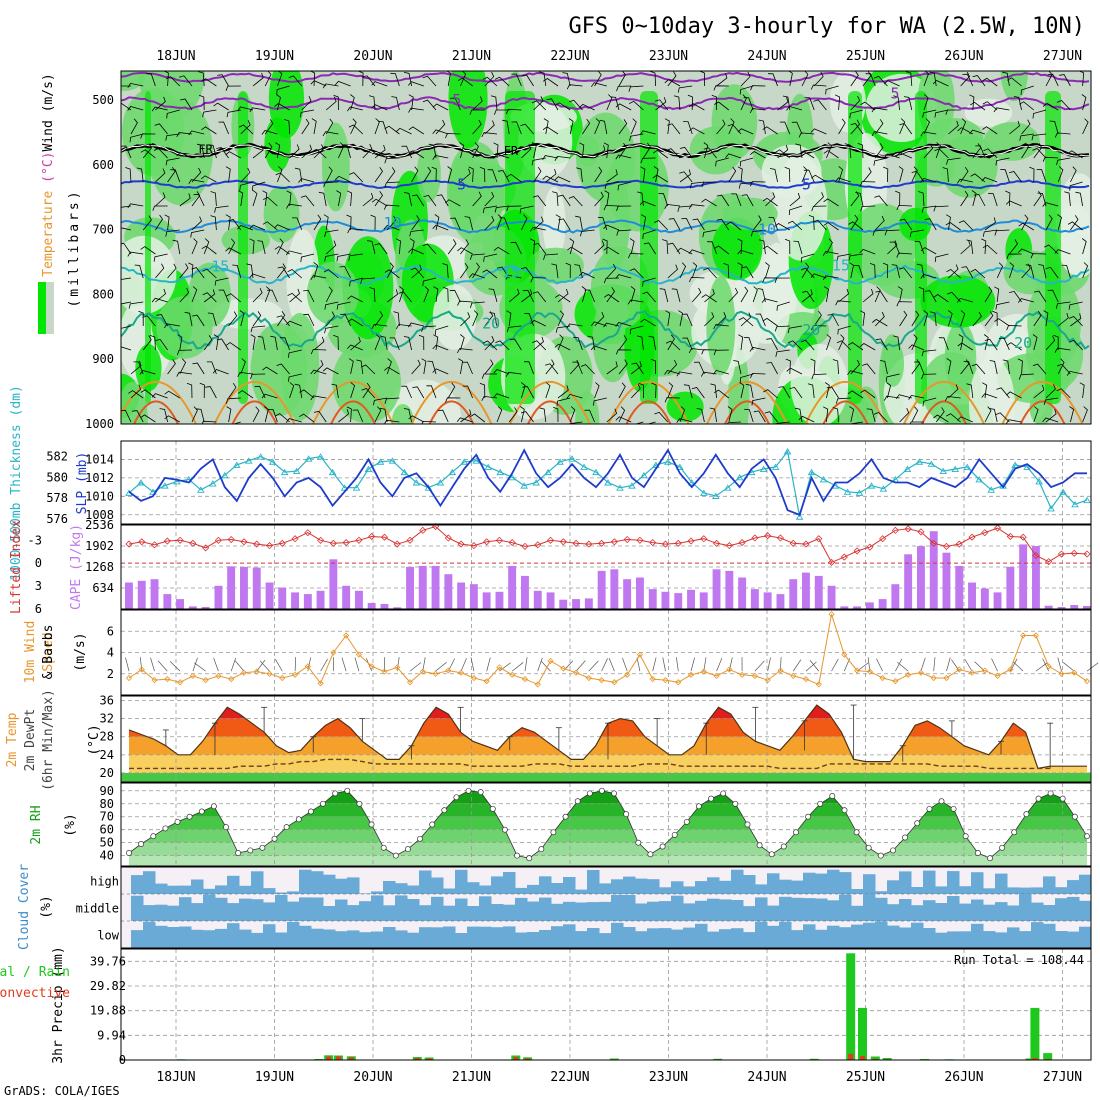  What do you see at coordinates (99, 424) in the screenshot?
I see `pressure-tick: 1000` at bounding box center [99, 424].